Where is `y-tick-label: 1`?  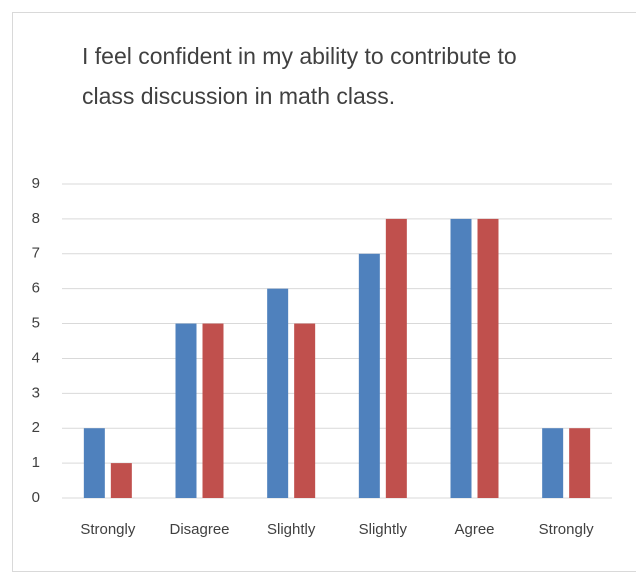
y-tick-label: 1 is located at coordinates (36, 462).